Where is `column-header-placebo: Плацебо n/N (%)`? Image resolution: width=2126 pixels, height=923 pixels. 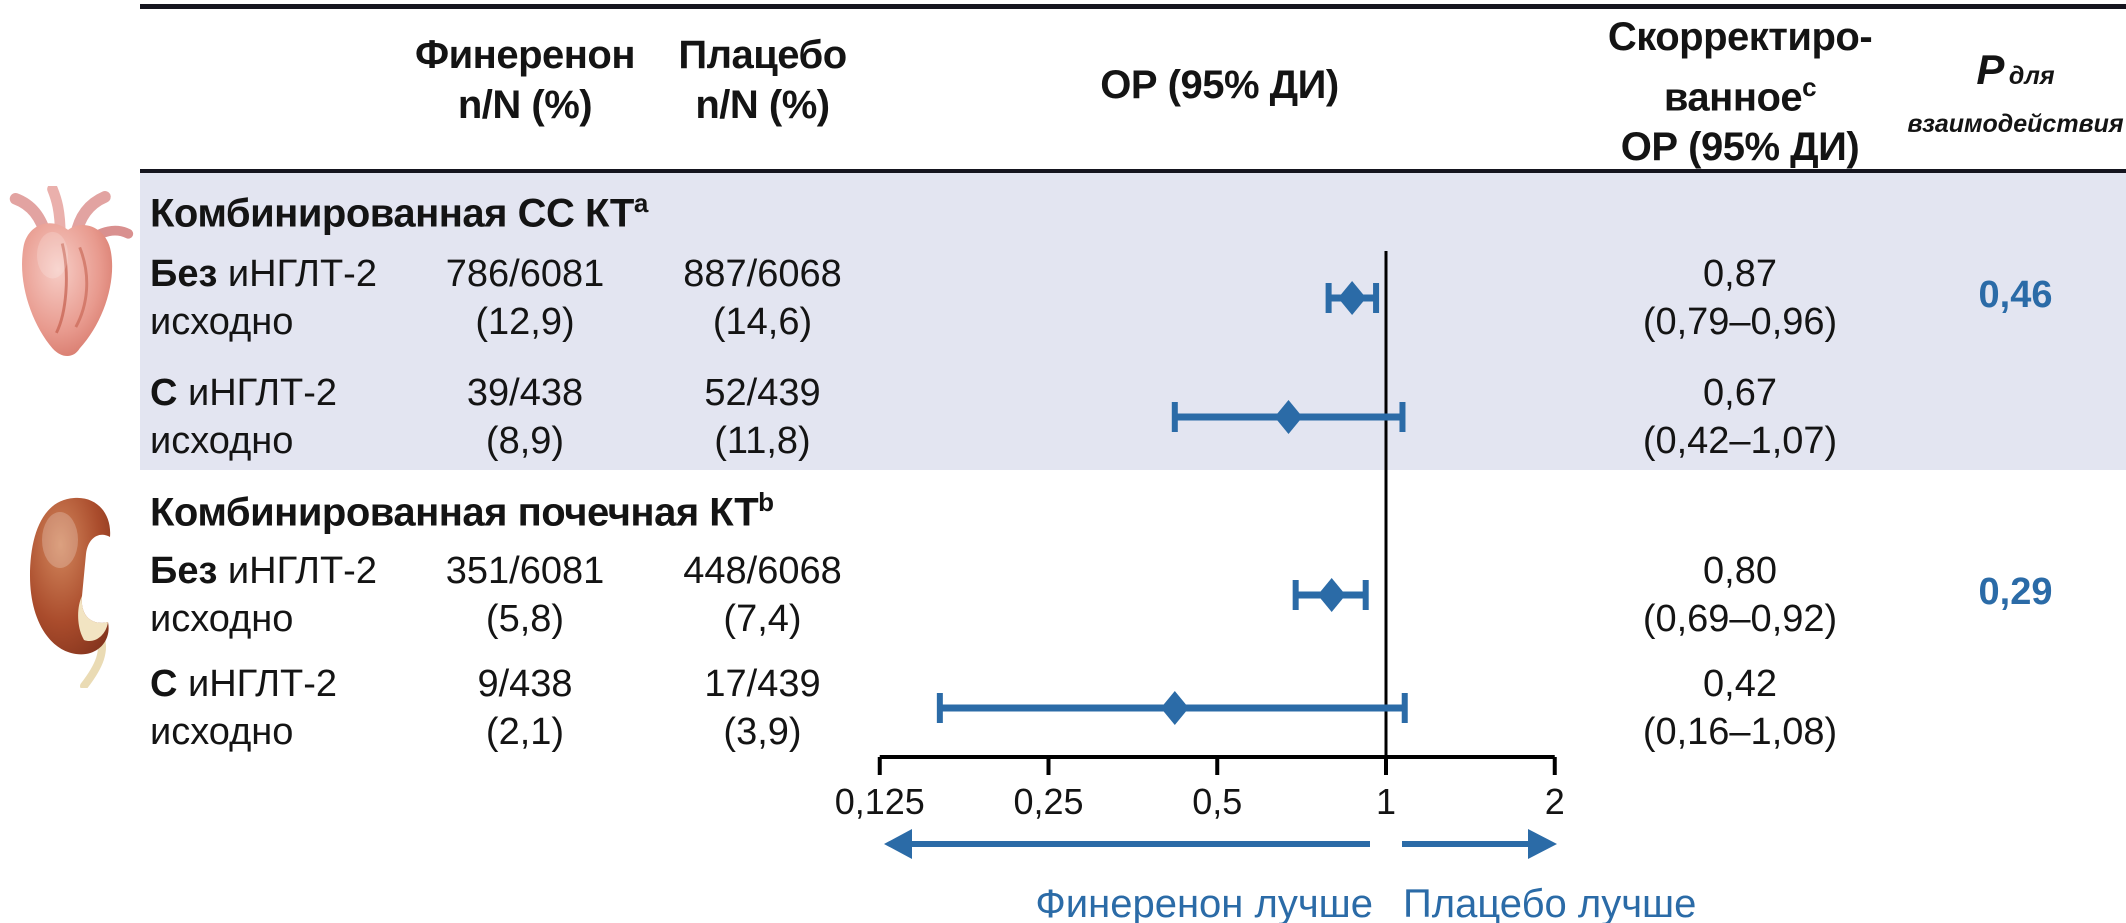
column-header-placebo: Плацебо n/N (%) is located at coordinates (762, 80).